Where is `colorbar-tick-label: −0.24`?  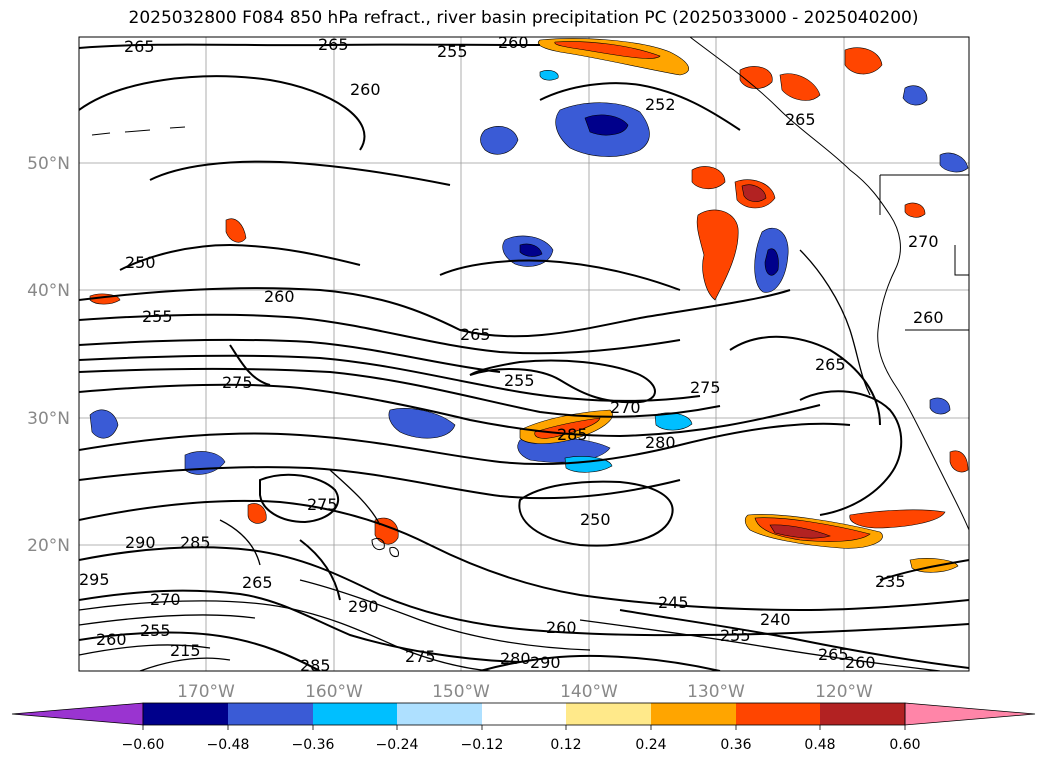 colorbar-tick-label: −0.24 is located at coordinates (397, 745).